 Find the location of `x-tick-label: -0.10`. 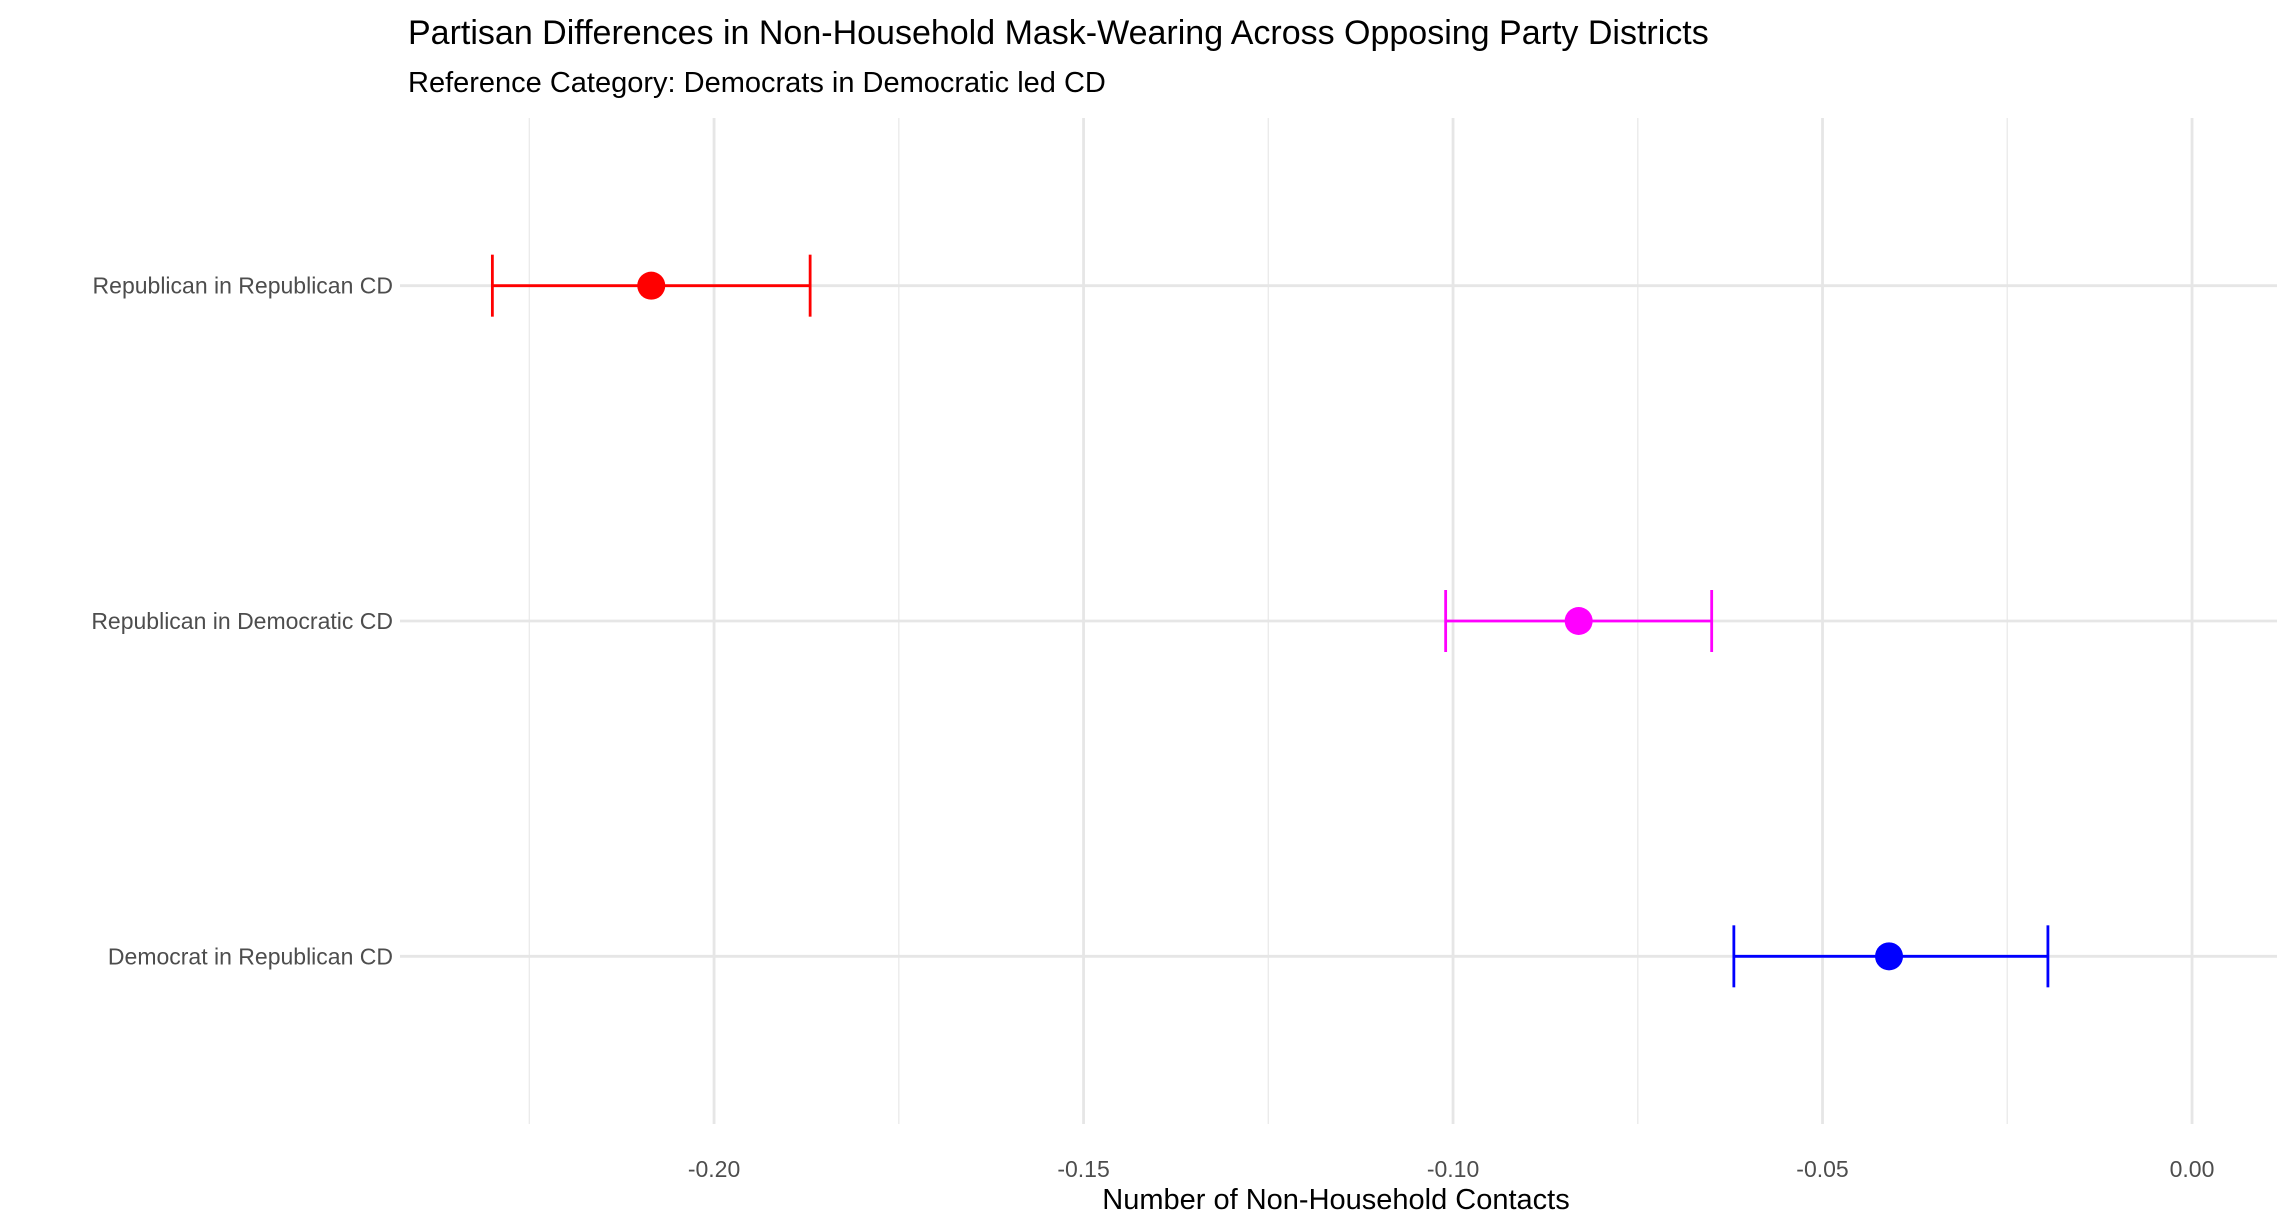

x-tick-label: -0.10 is located at coordinates (1453, 1169).